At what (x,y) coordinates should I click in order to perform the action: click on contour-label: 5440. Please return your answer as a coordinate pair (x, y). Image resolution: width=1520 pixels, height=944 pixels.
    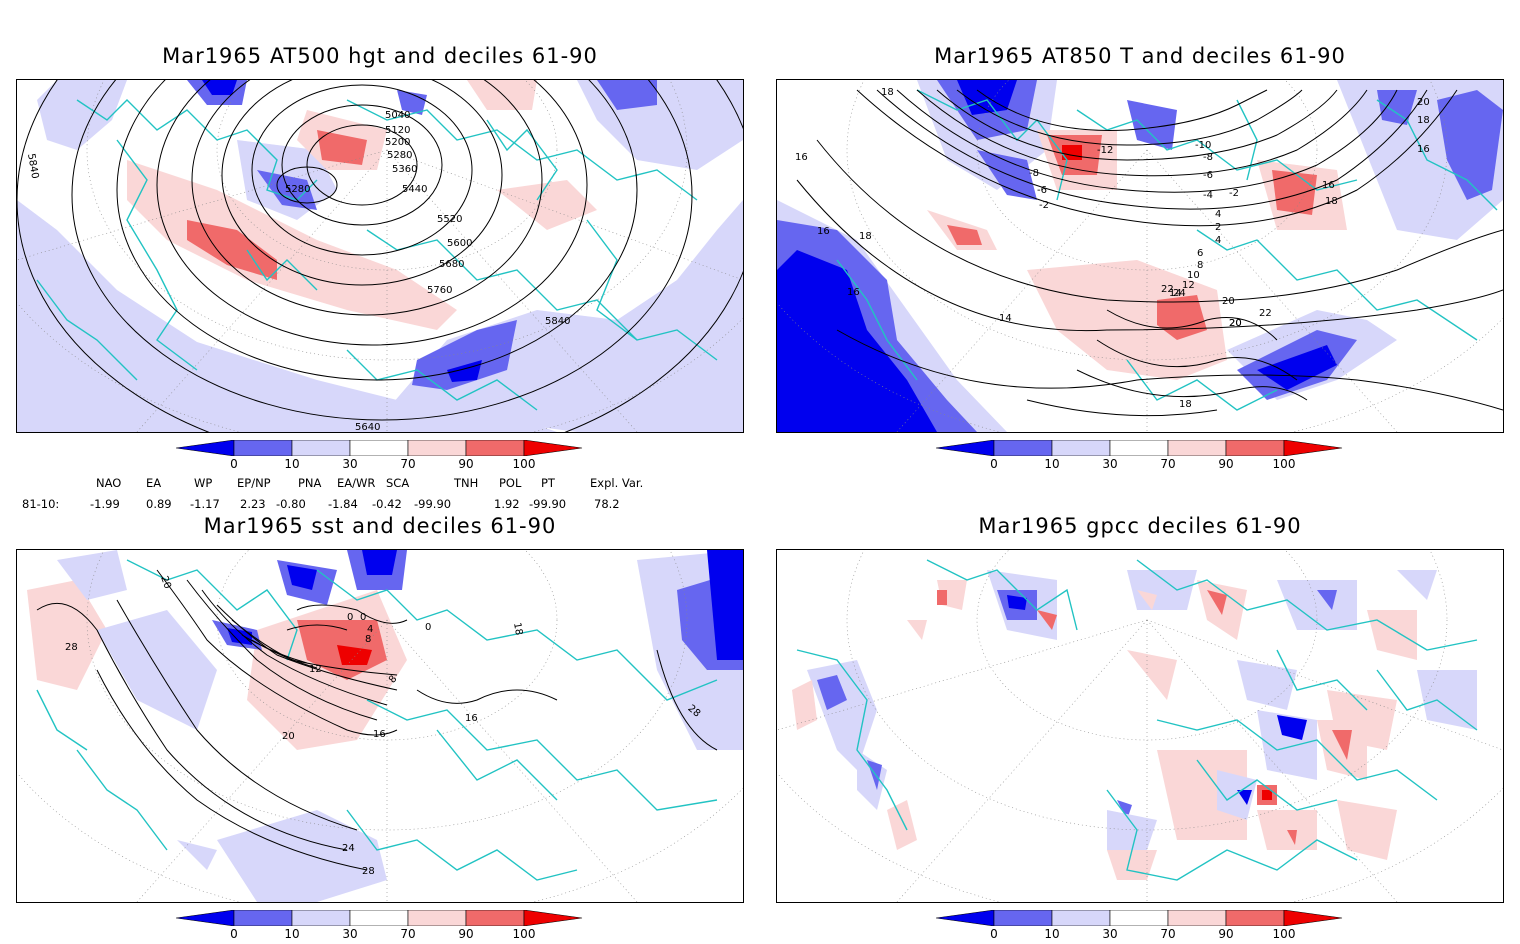
    Looking at the image, I should click on (414, 189).